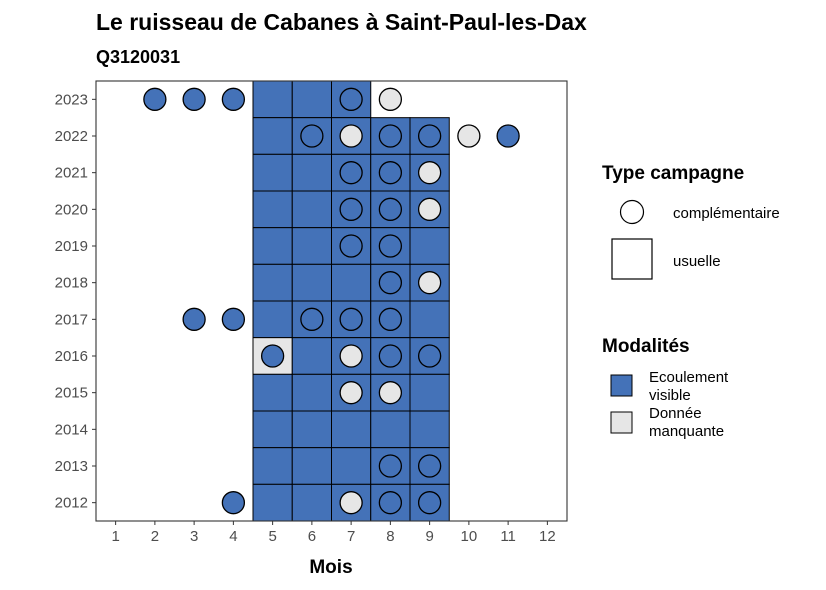 Image resolution: width=826 pixels, height=590 pixels. Describe the element at coordinates (155, 536) in the screenshot. I see `x-tick-label-2: 2` at that location.